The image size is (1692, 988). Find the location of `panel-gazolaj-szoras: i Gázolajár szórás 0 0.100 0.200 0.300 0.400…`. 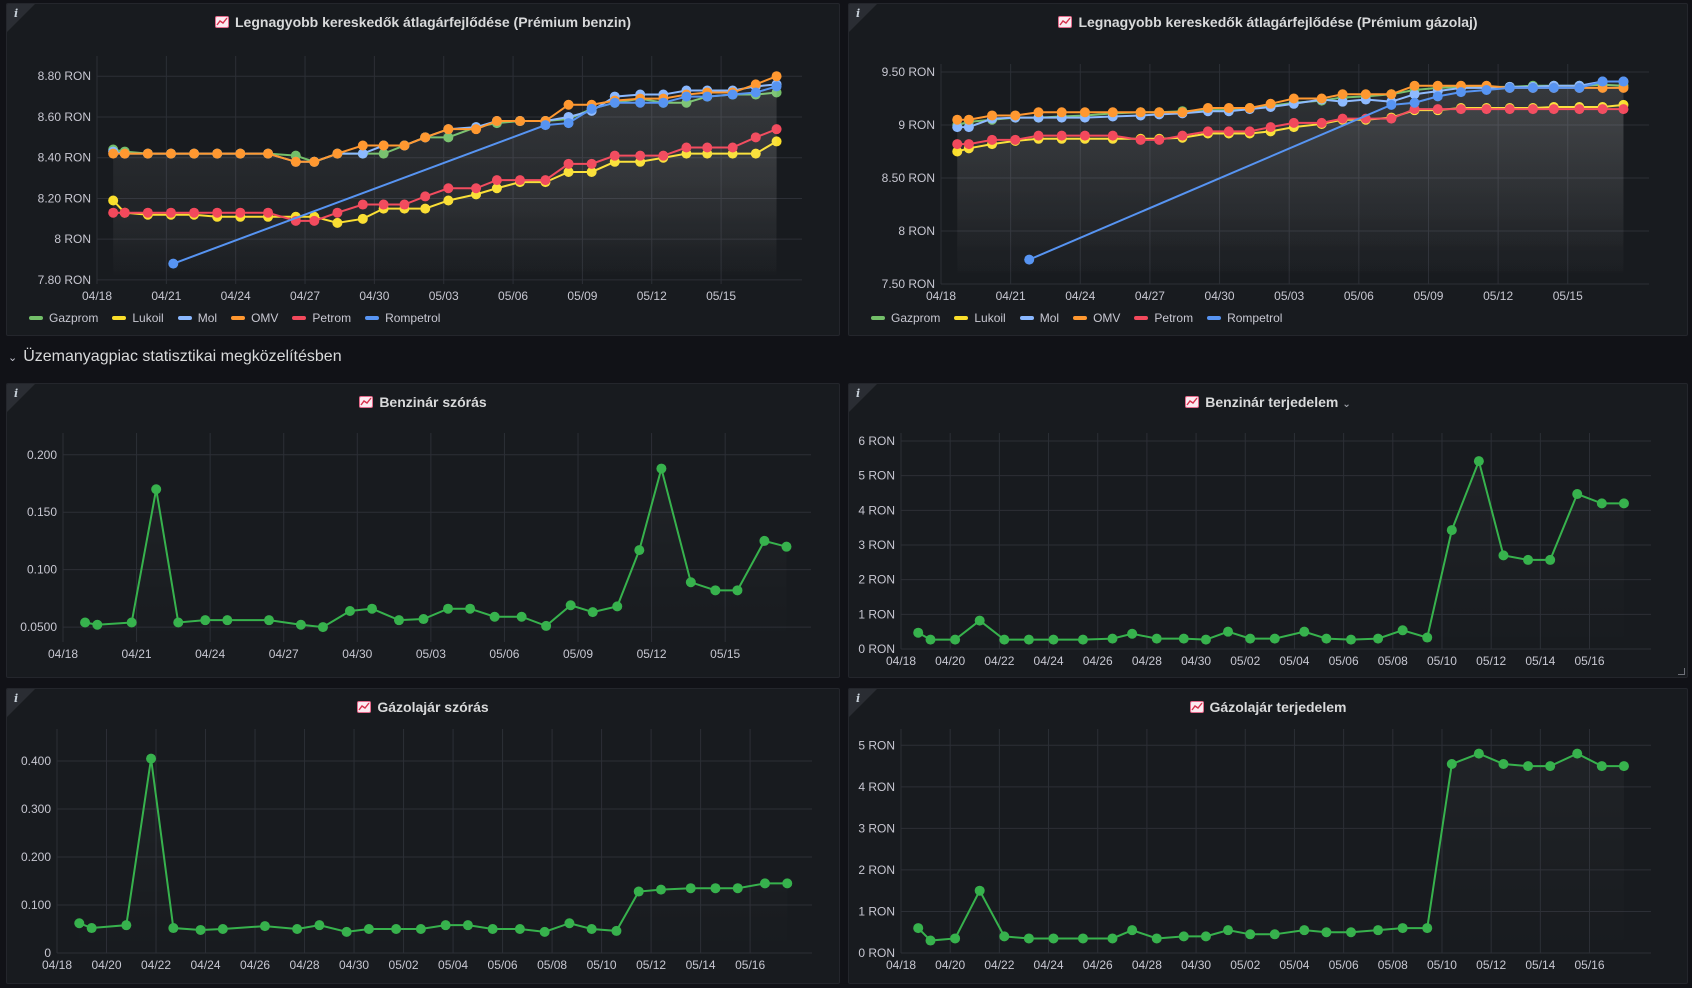

panel-gazolaj-szoras: i Gázolajár szórás 0 0.100 0.200 0.300 0.400… is located at coordinates (423, 836).